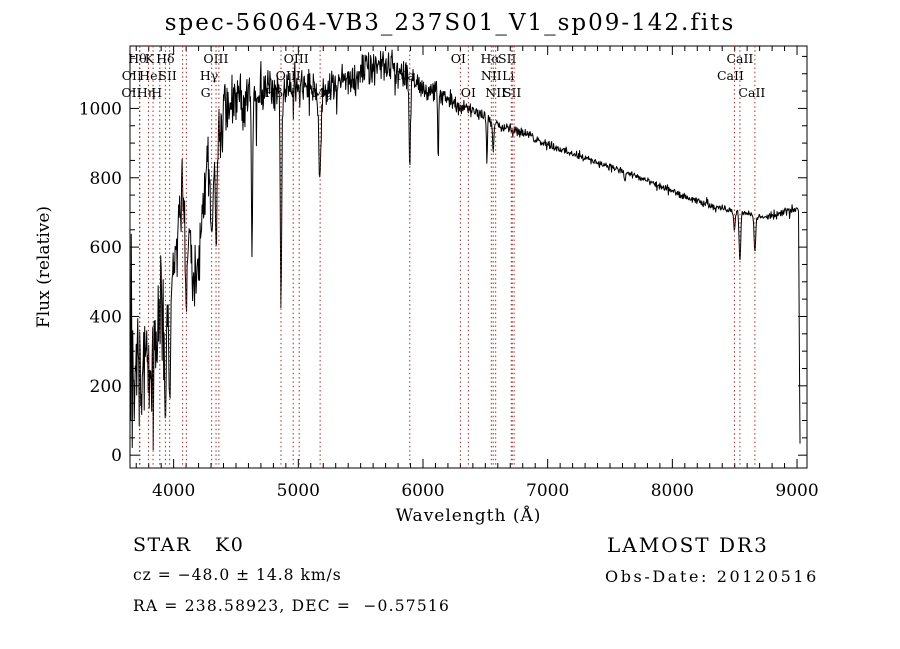  Describe the element at coordinates (156, 92) in the screenshot. I see `line-label-H: H` at that location.